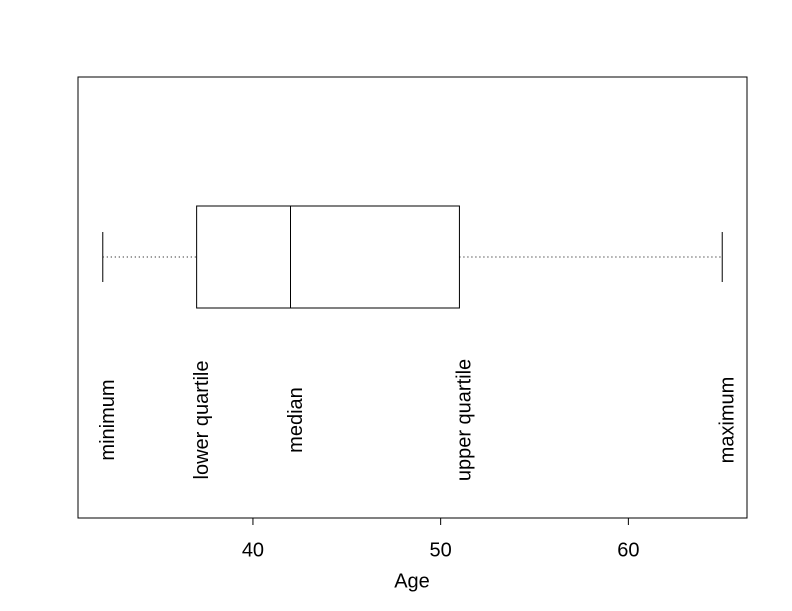  What do you see at coordinates (202, 420) in the screenshot?
I see `annotation: lower quartile` at bounding box center [202, 420].